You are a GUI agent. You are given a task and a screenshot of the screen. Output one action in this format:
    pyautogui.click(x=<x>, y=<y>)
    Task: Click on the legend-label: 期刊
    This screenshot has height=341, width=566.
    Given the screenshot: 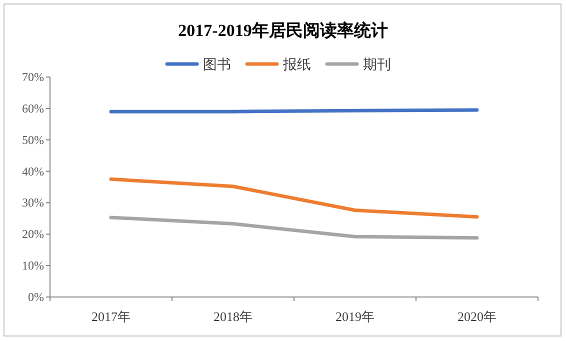 What is the action you would take?
    pyautogui.click(x=377, y=65)
    